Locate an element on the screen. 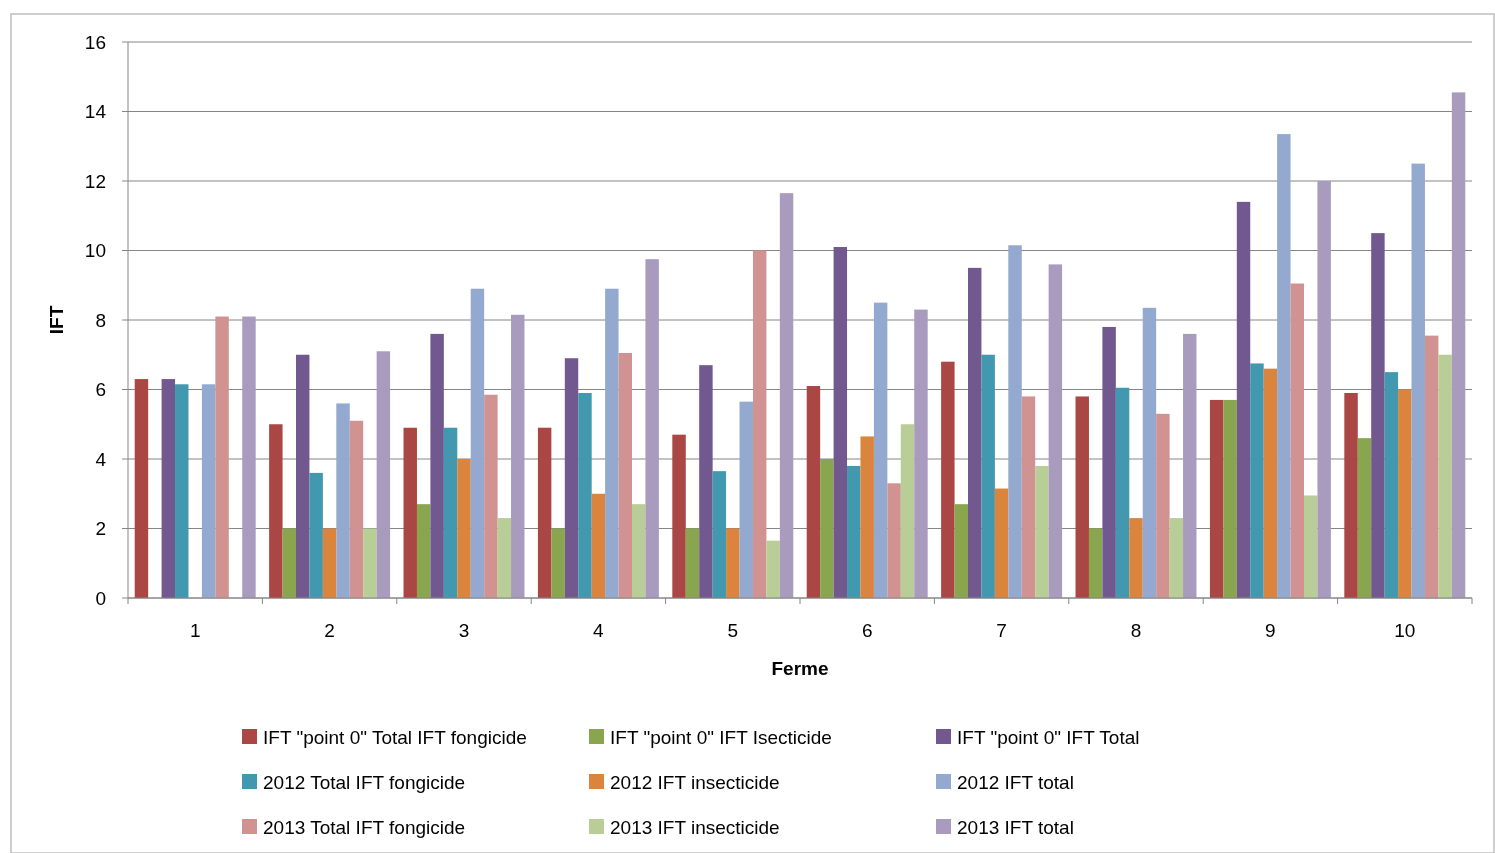 Image resolution: width=1495 pixels, height=853 pixels. x-tick-label: 5 is located at coordinates (733, 630).